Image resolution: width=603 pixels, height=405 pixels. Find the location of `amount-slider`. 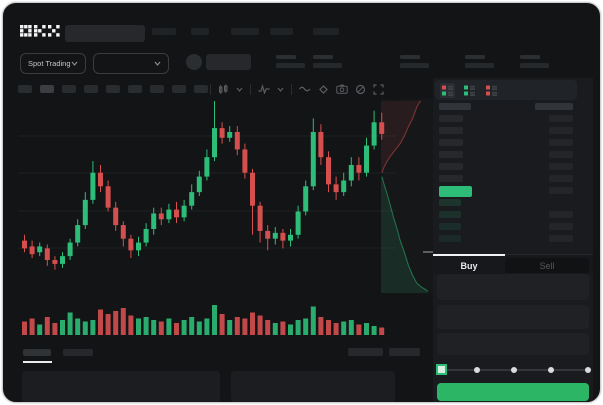

amount-slider is located at coordinates (513, 370).